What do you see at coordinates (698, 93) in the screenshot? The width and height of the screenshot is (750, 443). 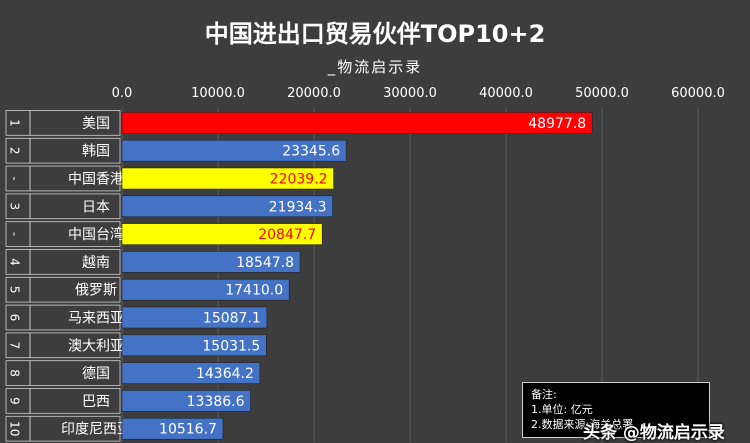 I see `x-tick-label: 60000.0` at bounding box center [698, 93].